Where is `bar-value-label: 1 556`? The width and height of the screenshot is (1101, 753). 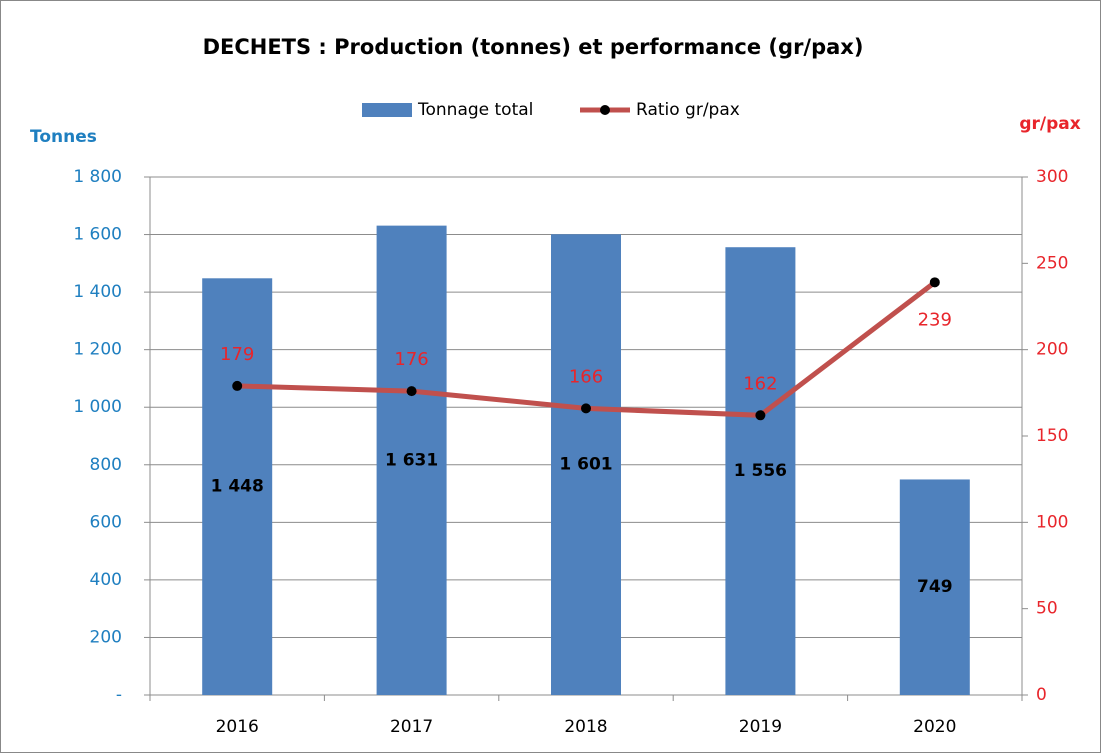 bar-value-label: 1 556 is located at coordinates (760, 471).